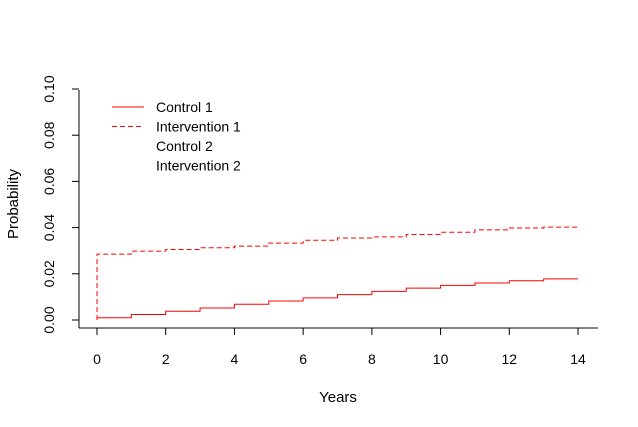 This screenshot has height=427, width=638. What do you see at coordinates (97, 359) in the screenshot?
I see `x-tick-label: 0` at bounding box center [97, 359].